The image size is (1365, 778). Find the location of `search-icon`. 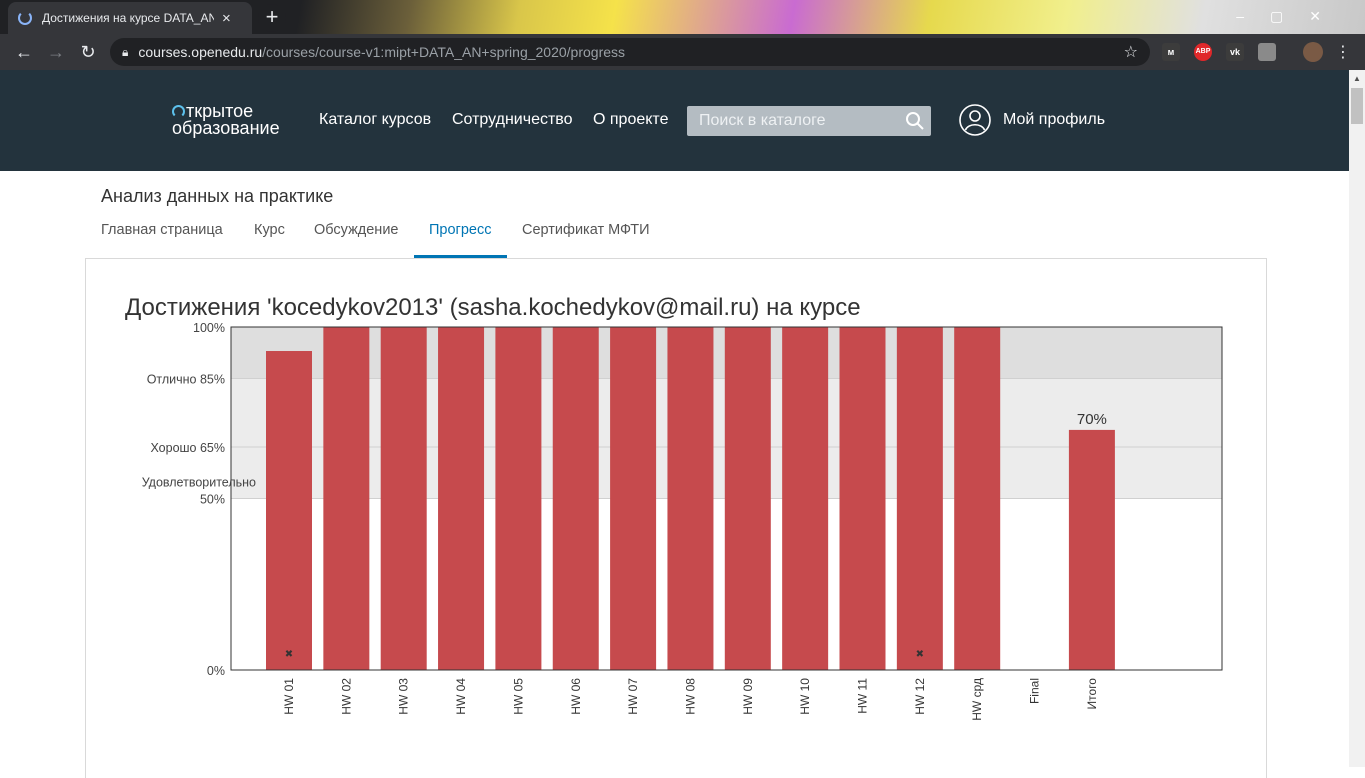

search-icon is located at coordinates (915, 121).